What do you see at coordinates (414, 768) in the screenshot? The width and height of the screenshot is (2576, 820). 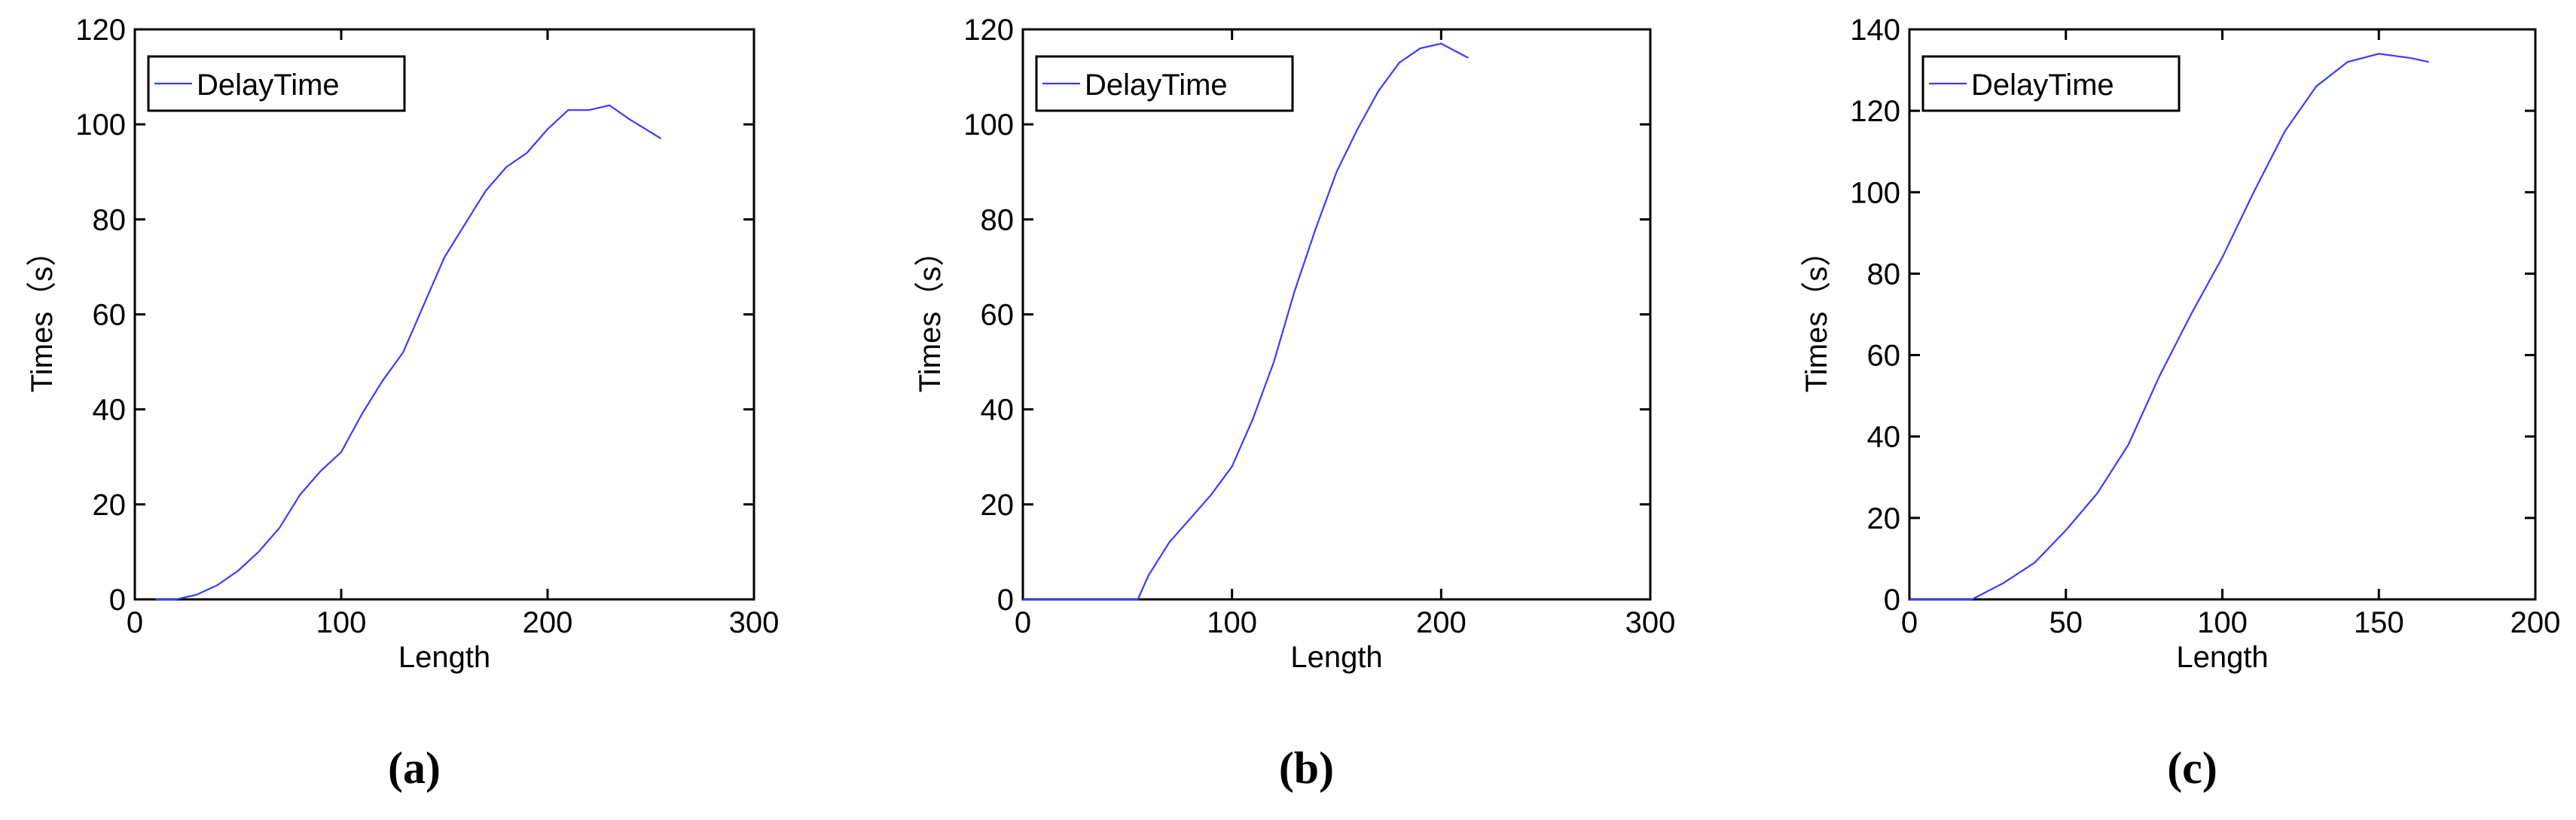 I see `caption: (a)` at bounding box center [414, 768].